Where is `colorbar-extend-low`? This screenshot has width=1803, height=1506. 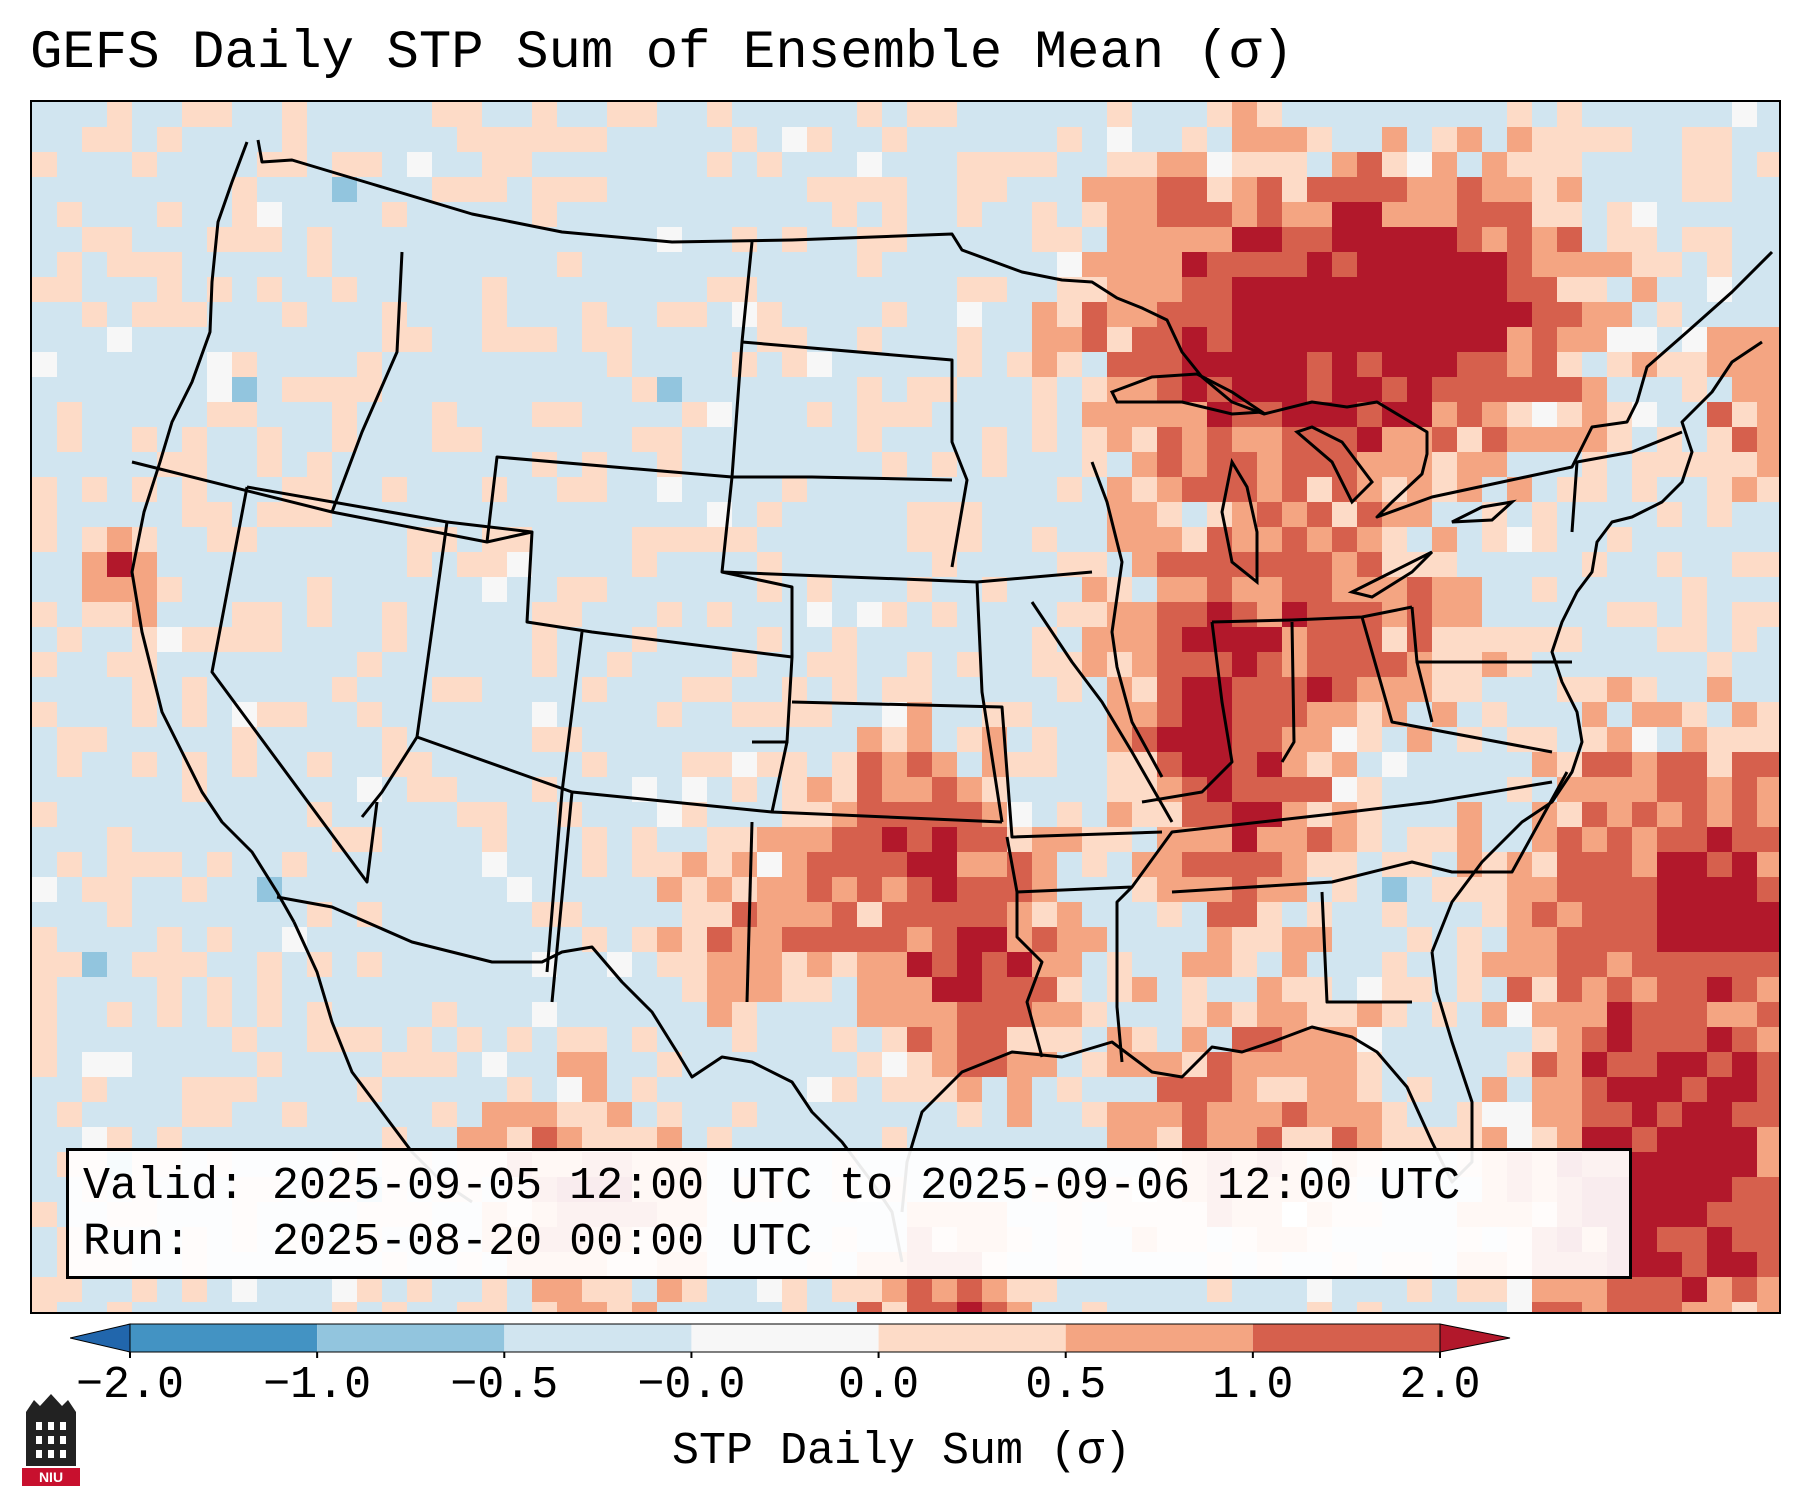
colorbar-extend-low is located at coordinates (100, 1338).